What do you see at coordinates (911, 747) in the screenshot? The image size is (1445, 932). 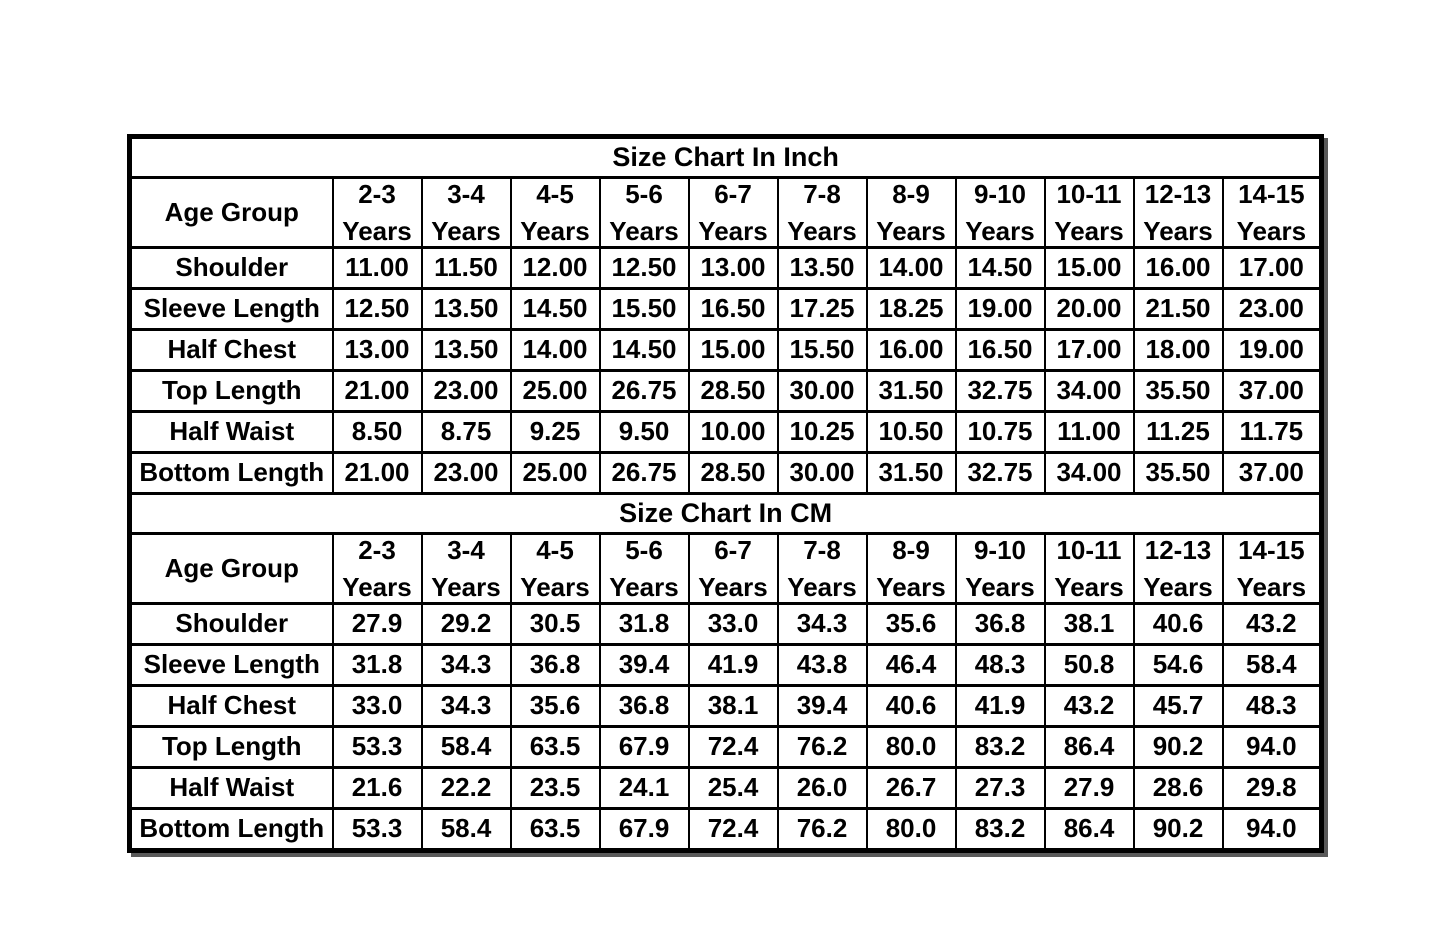 I see `size-value-cell: 80.0` at bounding box center [911, 747].